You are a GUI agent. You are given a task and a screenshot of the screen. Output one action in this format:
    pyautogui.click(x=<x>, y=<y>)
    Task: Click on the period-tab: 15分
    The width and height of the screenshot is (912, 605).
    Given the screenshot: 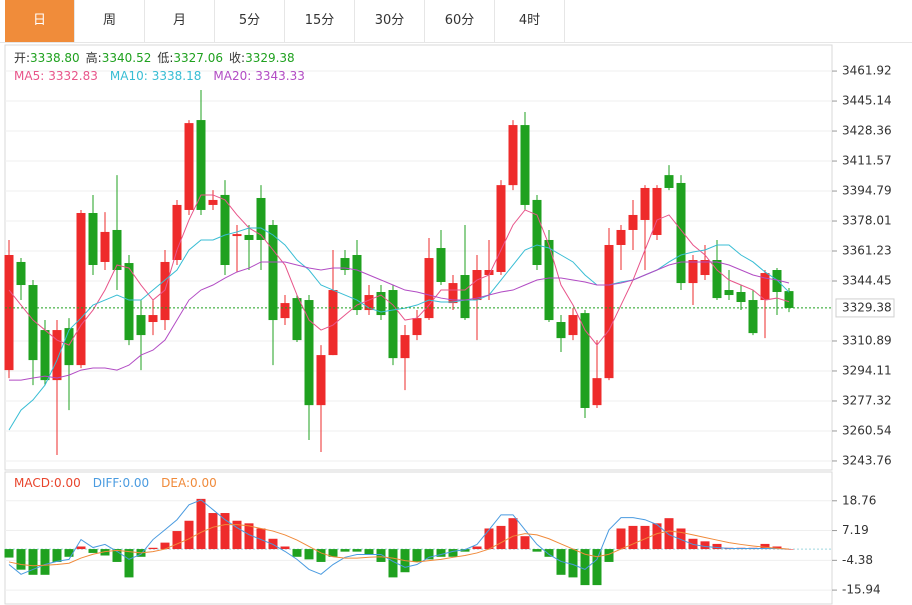 What is the action you would take?
    pyautogui.click(x=320, y=21)
    